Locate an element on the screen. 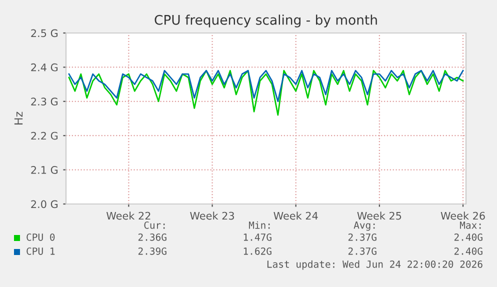  text: Cur: is located at coordinates (154, 225).